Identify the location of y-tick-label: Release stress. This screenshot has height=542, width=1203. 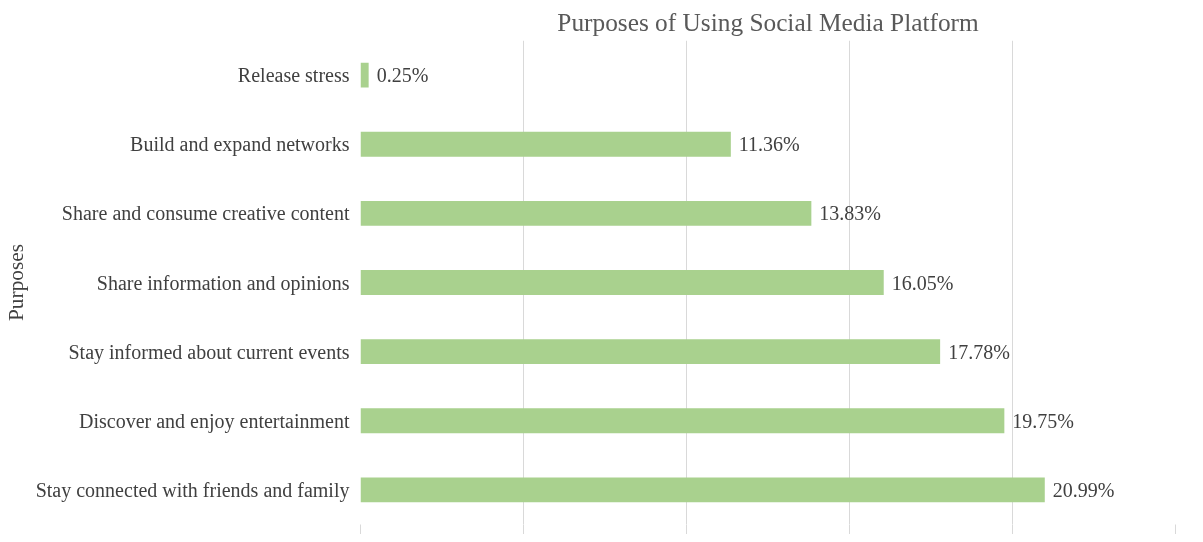
(293, 75).